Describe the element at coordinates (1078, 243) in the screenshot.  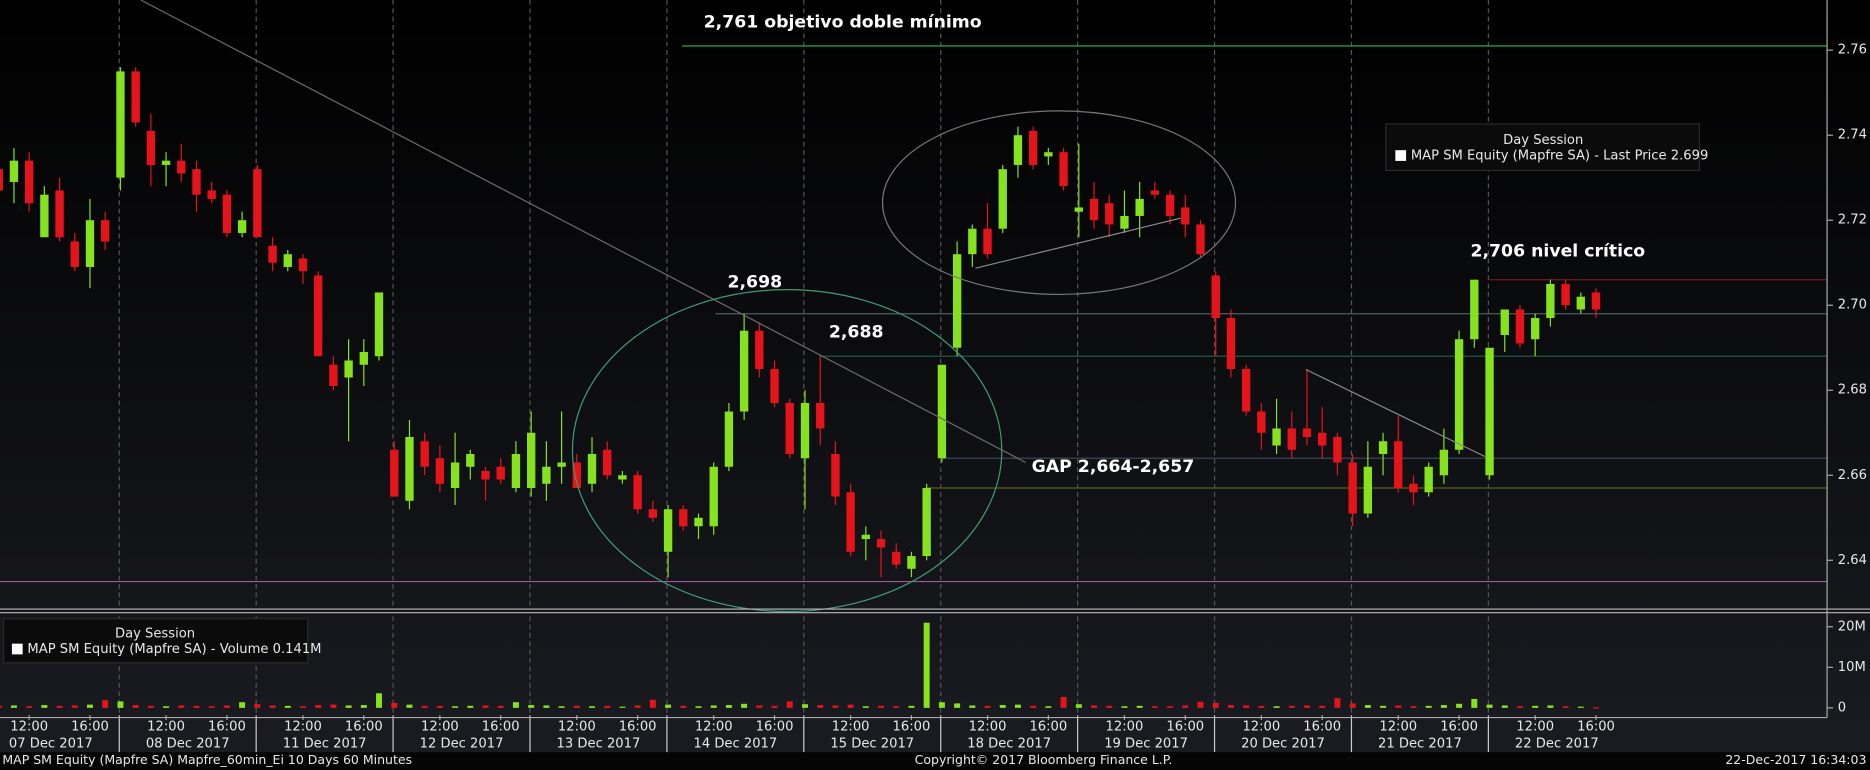
I see `trend-line` at that location.